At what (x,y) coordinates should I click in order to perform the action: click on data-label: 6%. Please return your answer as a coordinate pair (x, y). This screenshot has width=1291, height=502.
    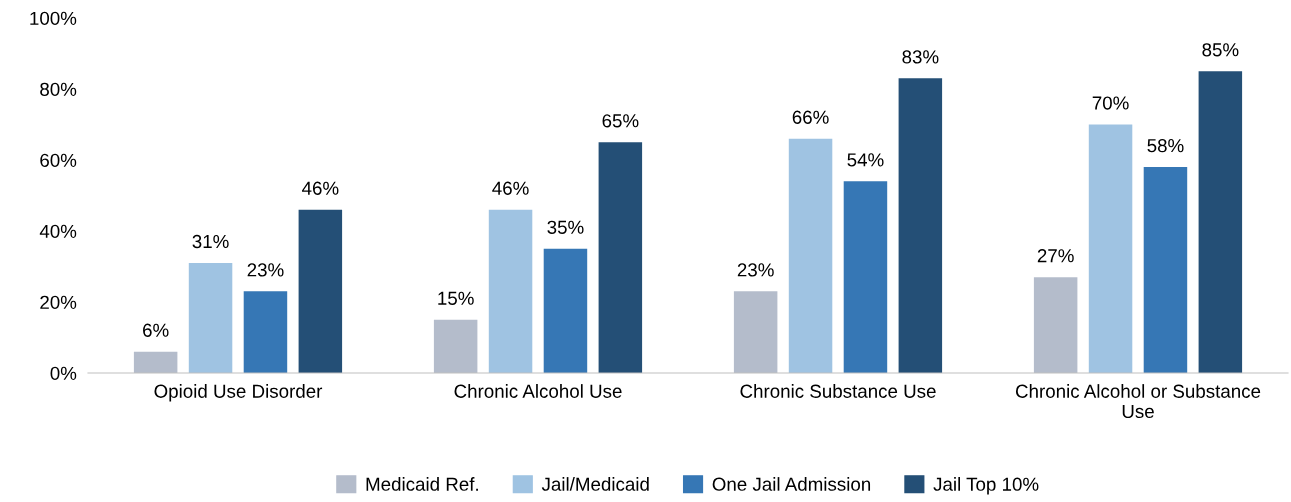
    Looking at the image, I should click on (156, 330).